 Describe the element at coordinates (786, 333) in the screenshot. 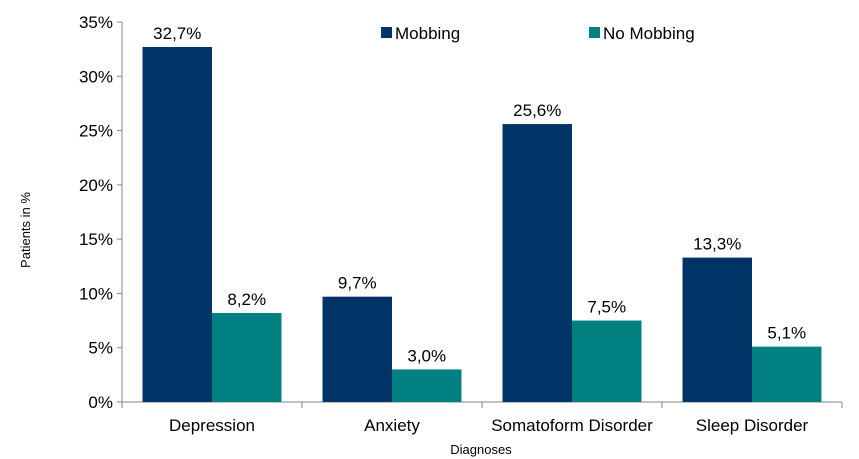

I see `data-label: 5,1%` at that location.